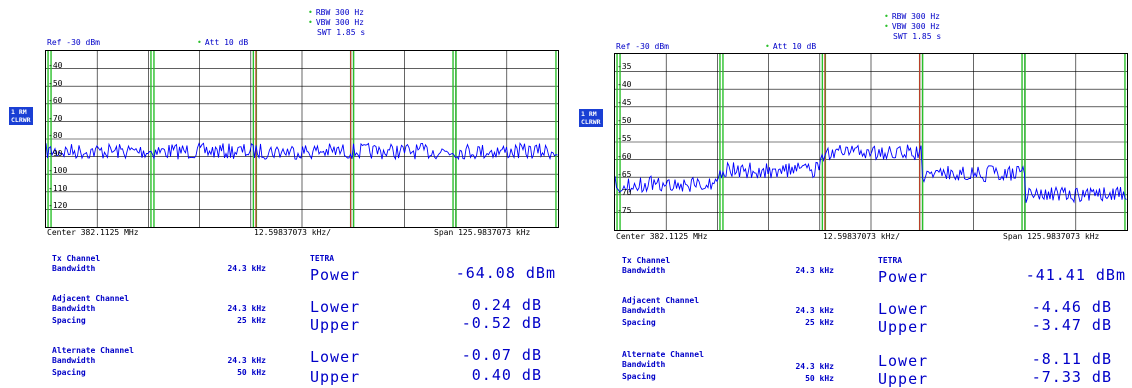 The width and height of the screenshot is (1132, 388). I want to click on y-tick-label: -45, so click(624, 102).